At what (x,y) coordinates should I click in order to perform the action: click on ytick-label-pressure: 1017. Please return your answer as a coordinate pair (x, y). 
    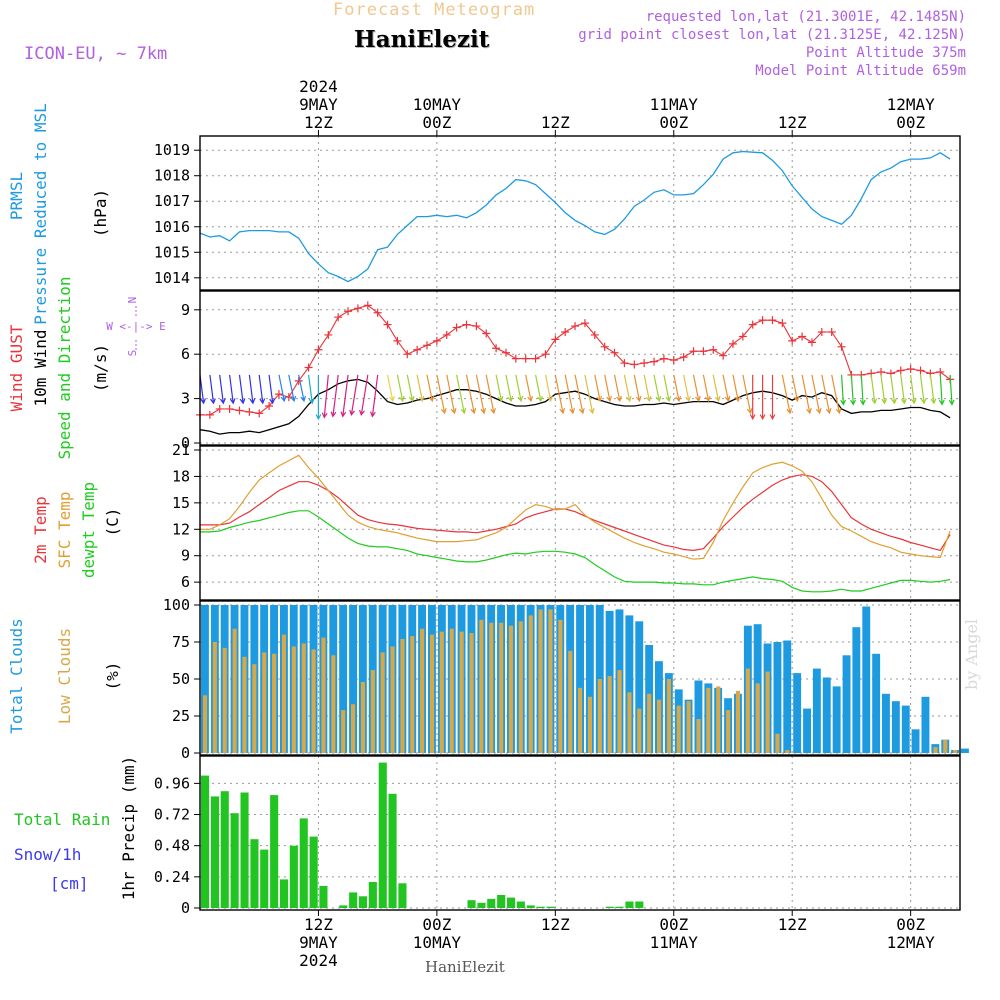
    Looking at the image, I should click on (172, 201).